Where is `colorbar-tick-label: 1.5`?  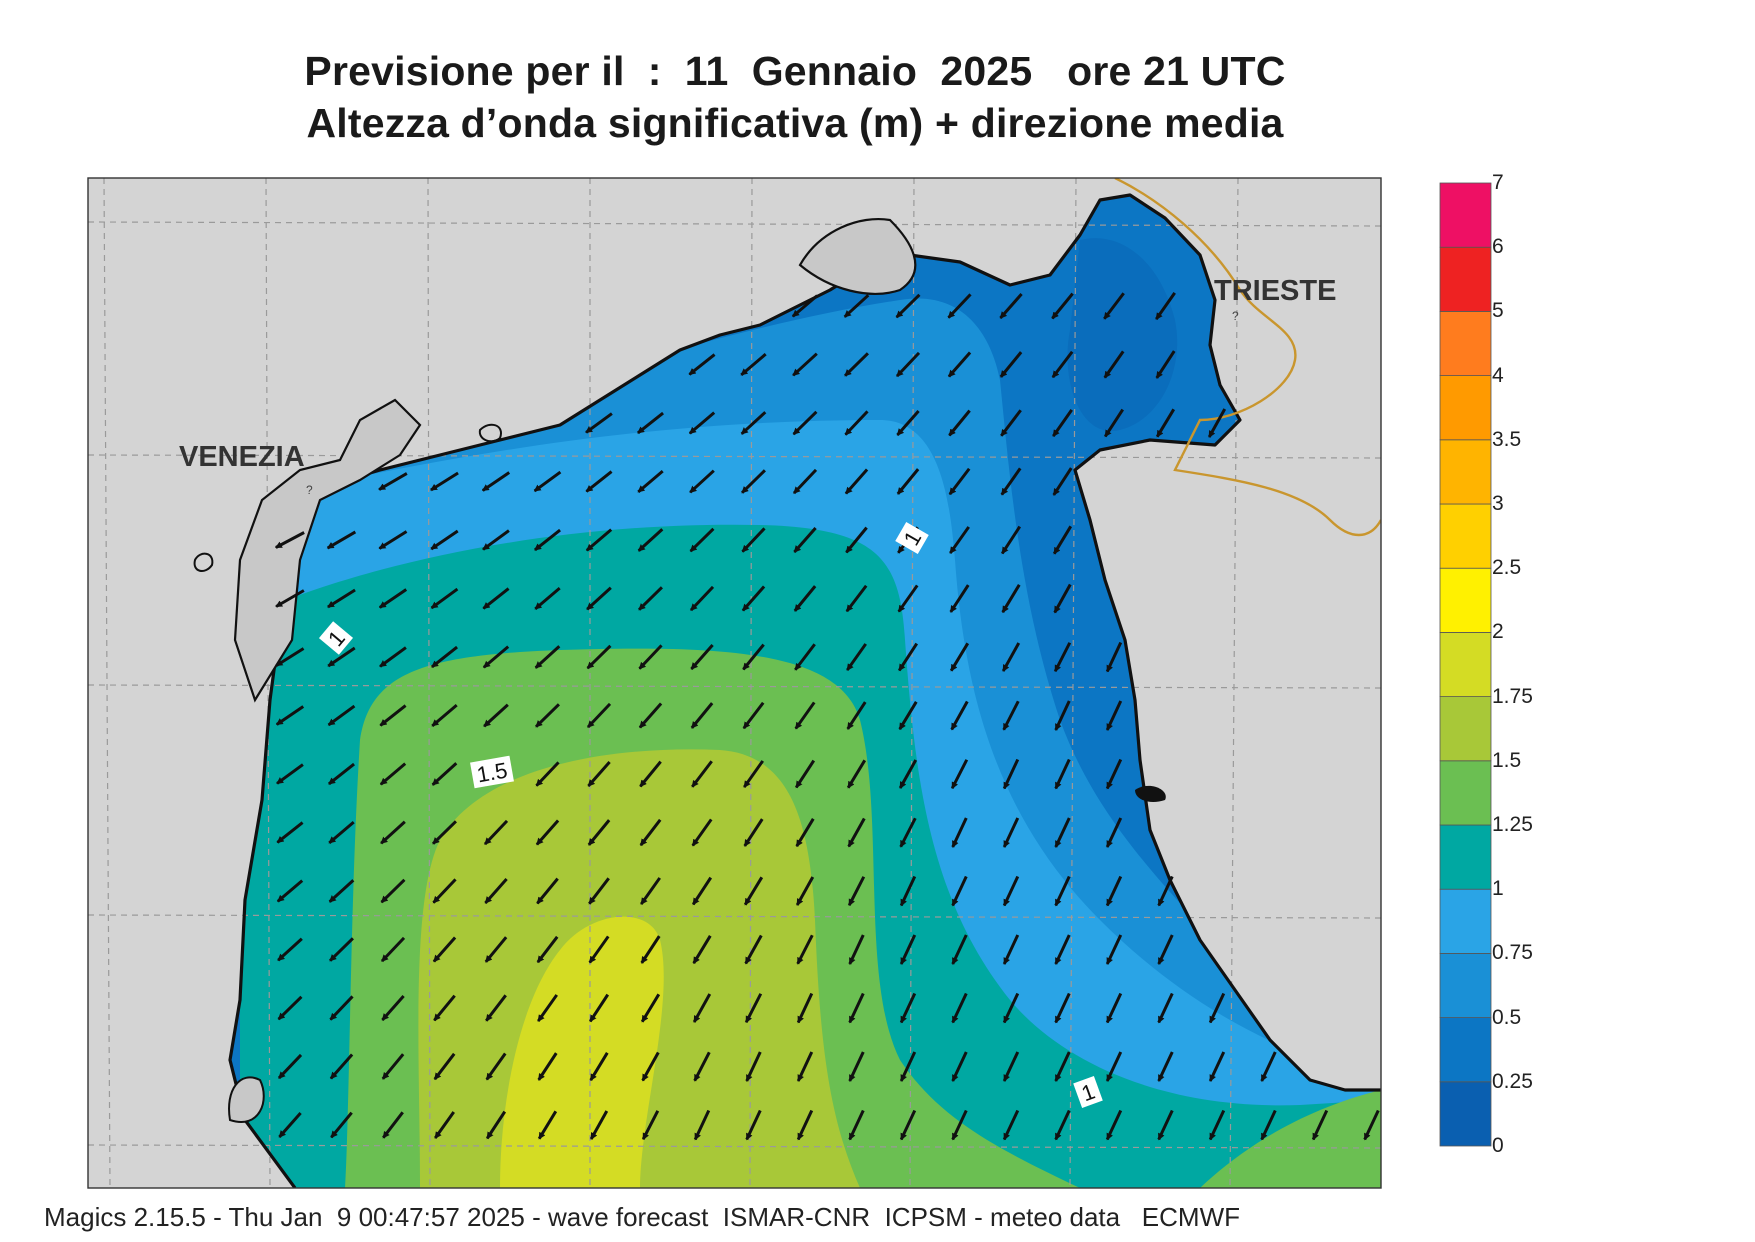 colorbar-tick-label: 1.5 is located at coordinates (1507, 760).